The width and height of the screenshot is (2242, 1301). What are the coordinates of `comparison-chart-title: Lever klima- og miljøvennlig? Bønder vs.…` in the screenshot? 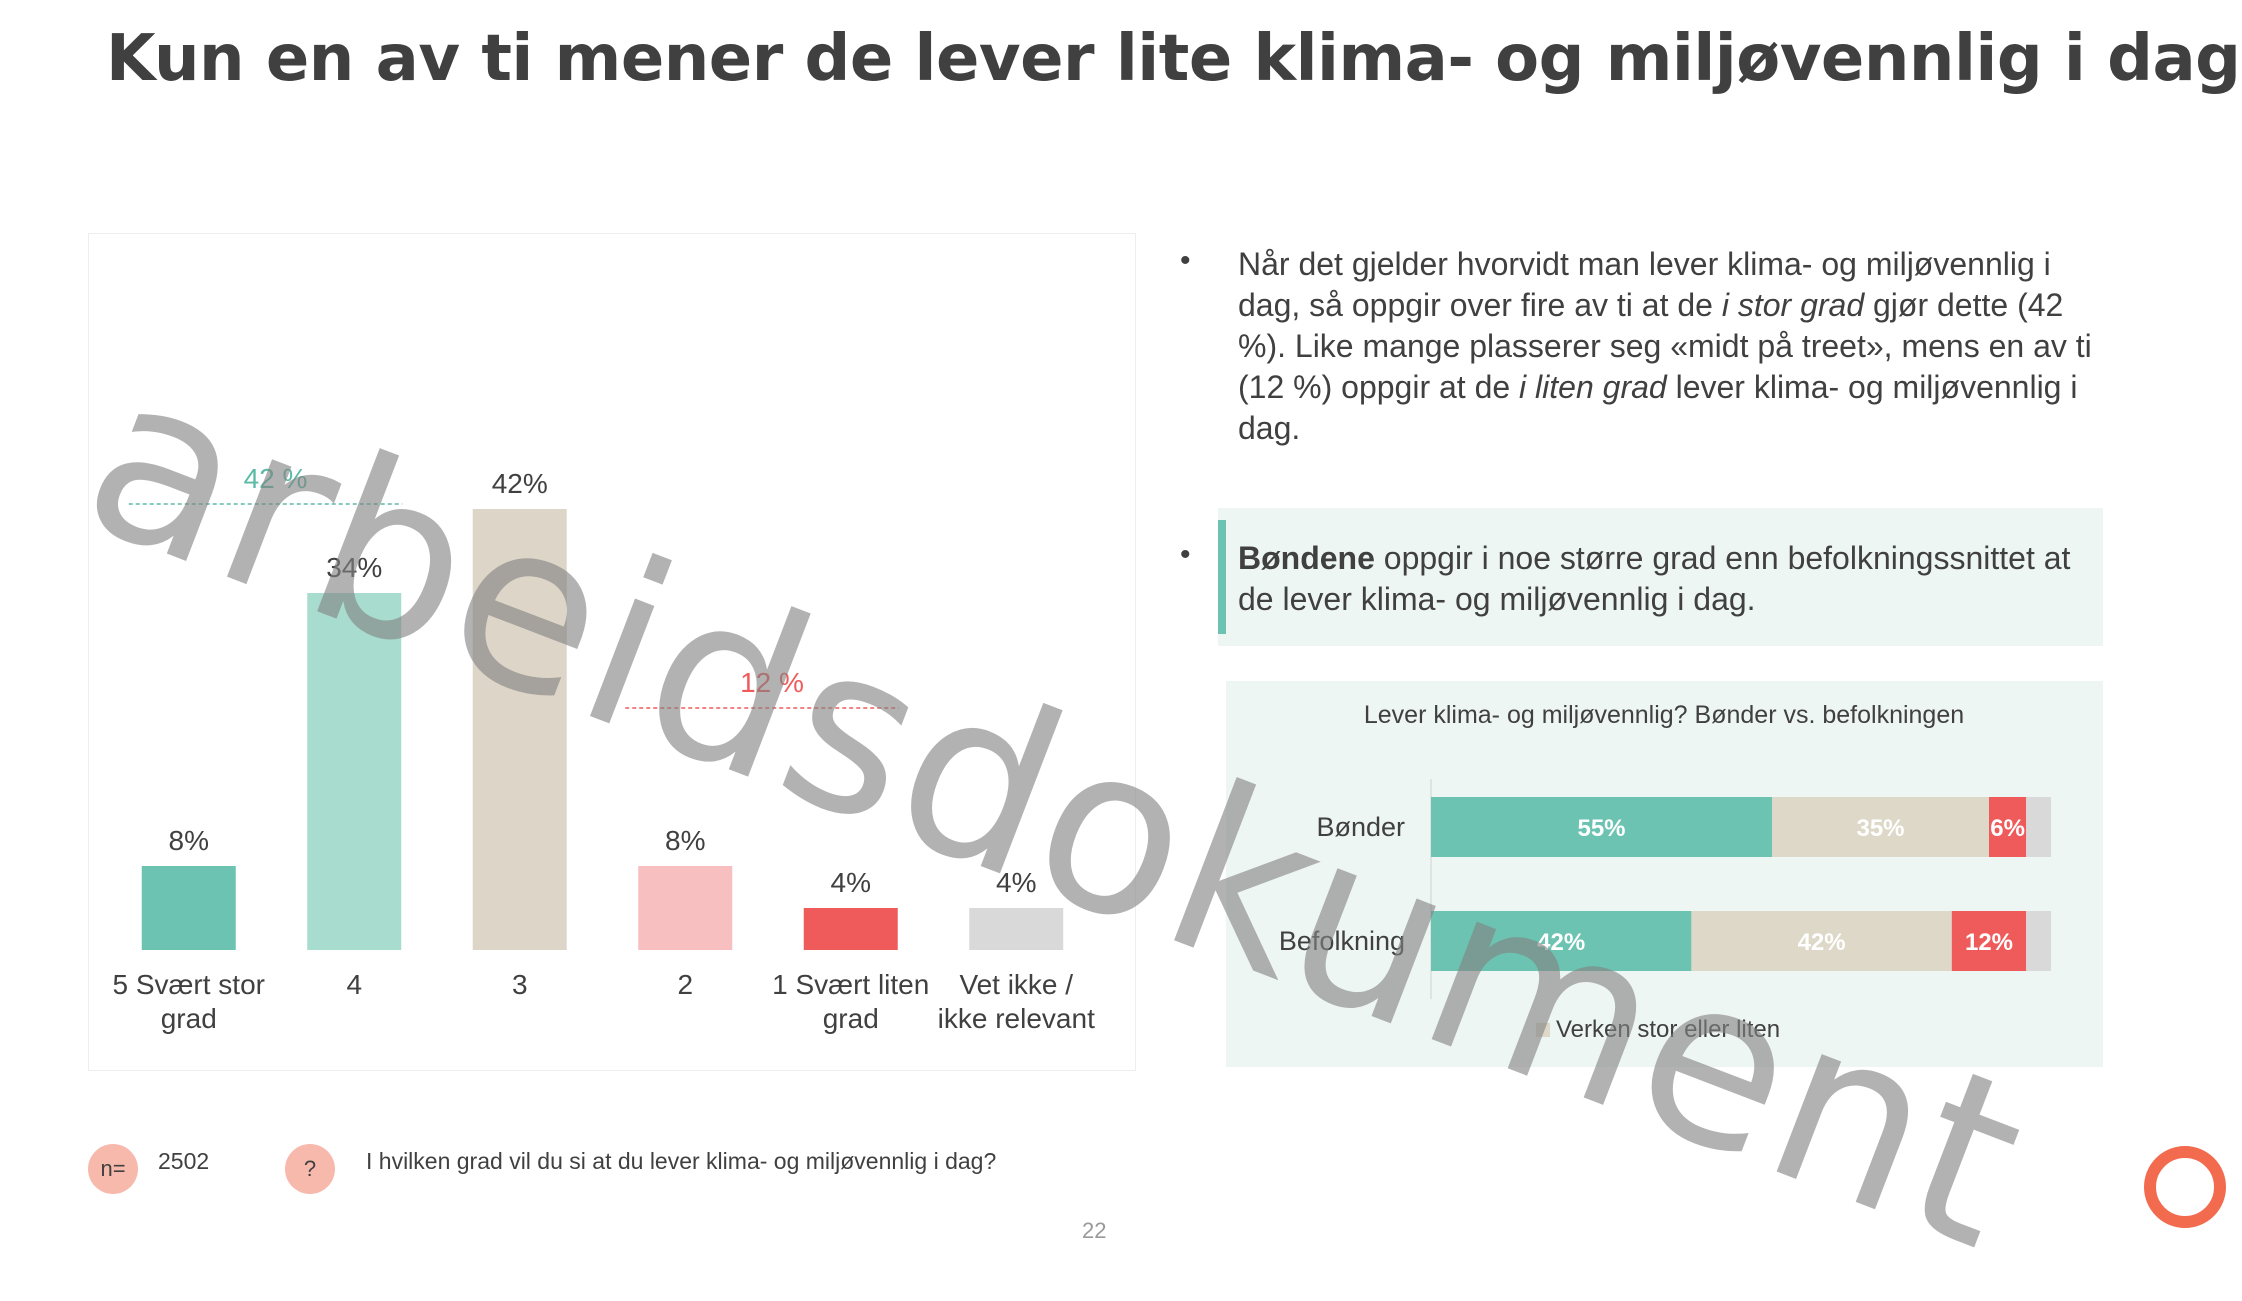 It's located at (1664, 715).